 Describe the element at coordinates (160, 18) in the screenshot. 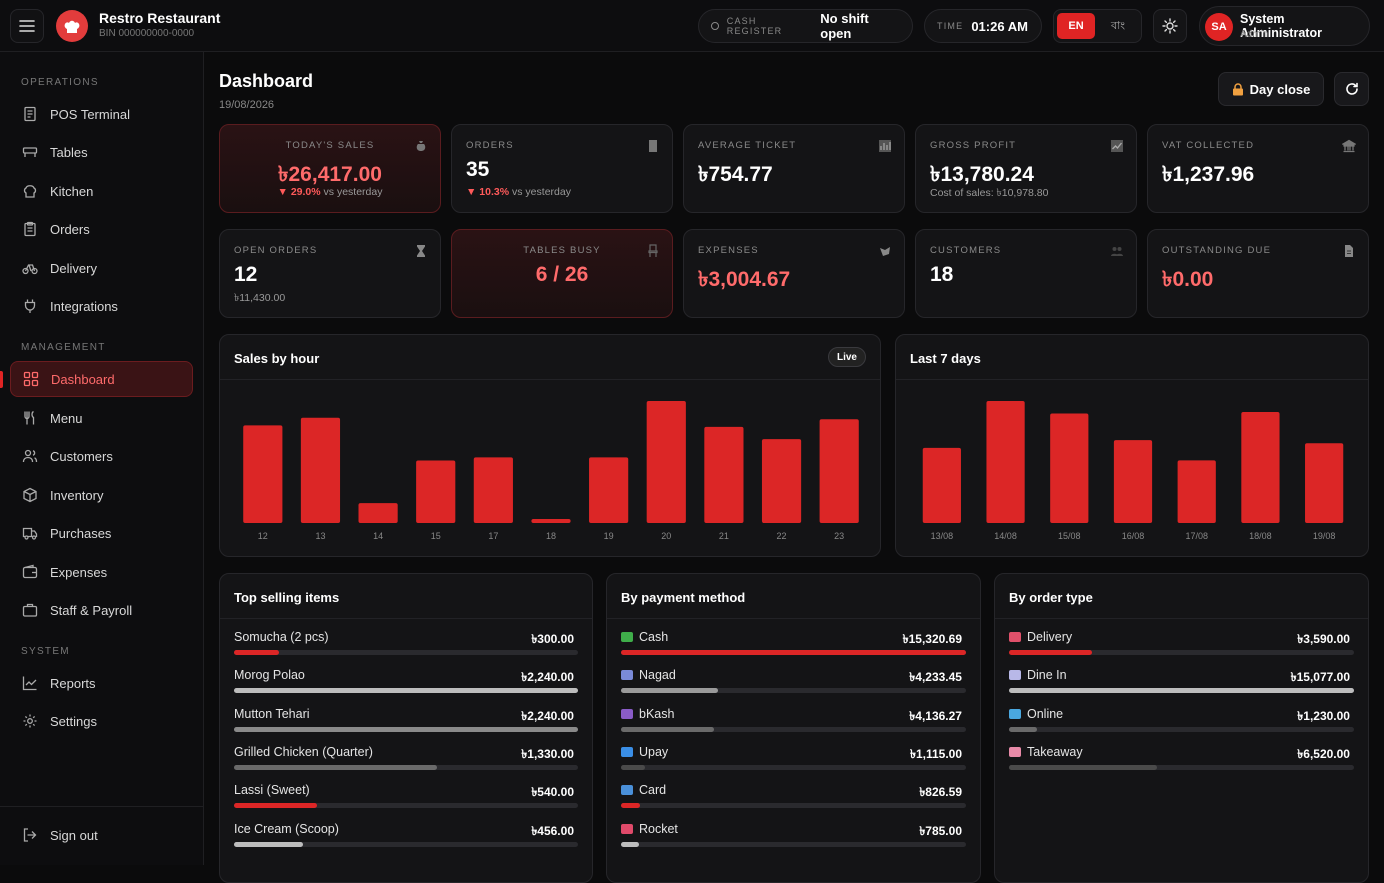

I see `brand-title: Restro Restaurant` at that location.